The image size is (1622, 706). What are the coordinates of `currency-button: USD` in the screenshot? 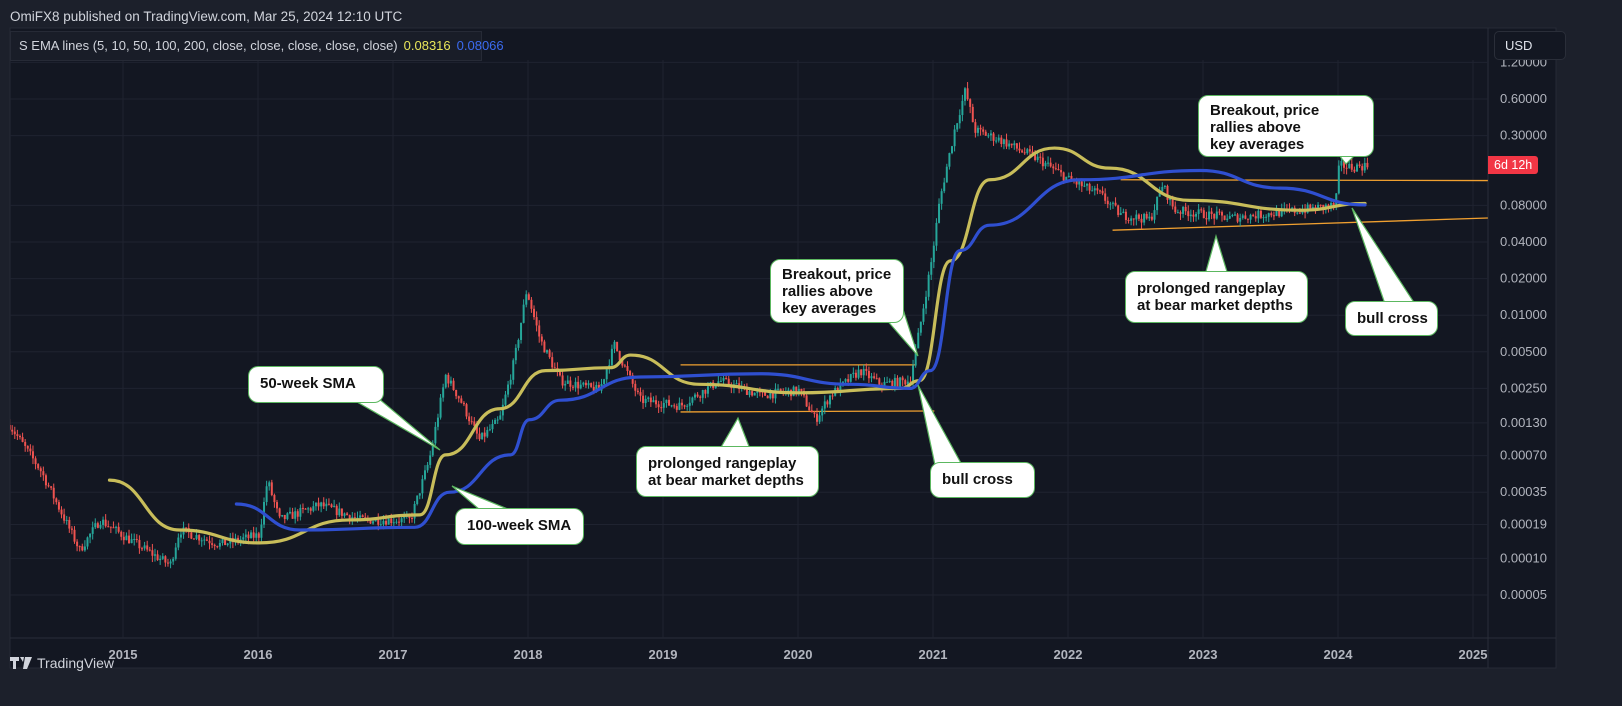 It's located at (1530, 45).